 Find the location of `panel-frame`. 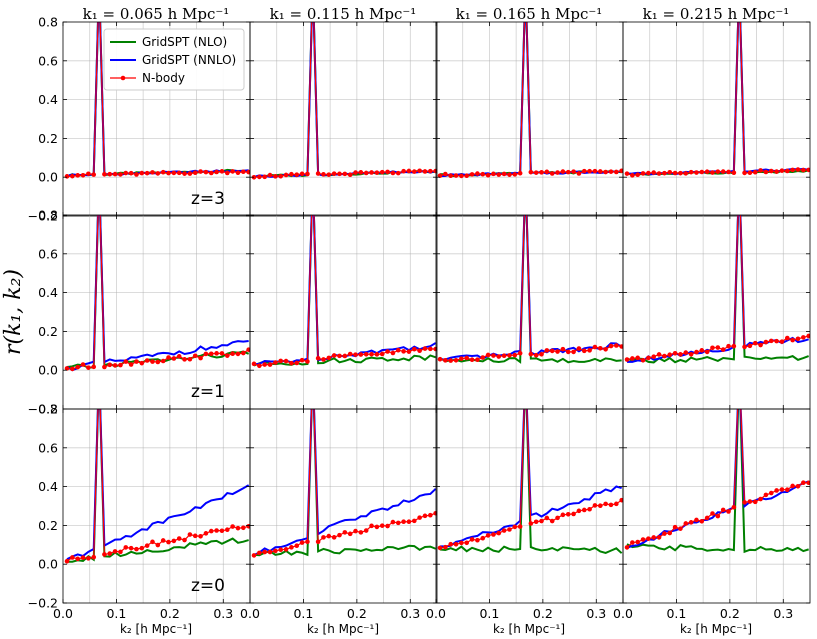

panel-frame is located at coordinates (716, 312).